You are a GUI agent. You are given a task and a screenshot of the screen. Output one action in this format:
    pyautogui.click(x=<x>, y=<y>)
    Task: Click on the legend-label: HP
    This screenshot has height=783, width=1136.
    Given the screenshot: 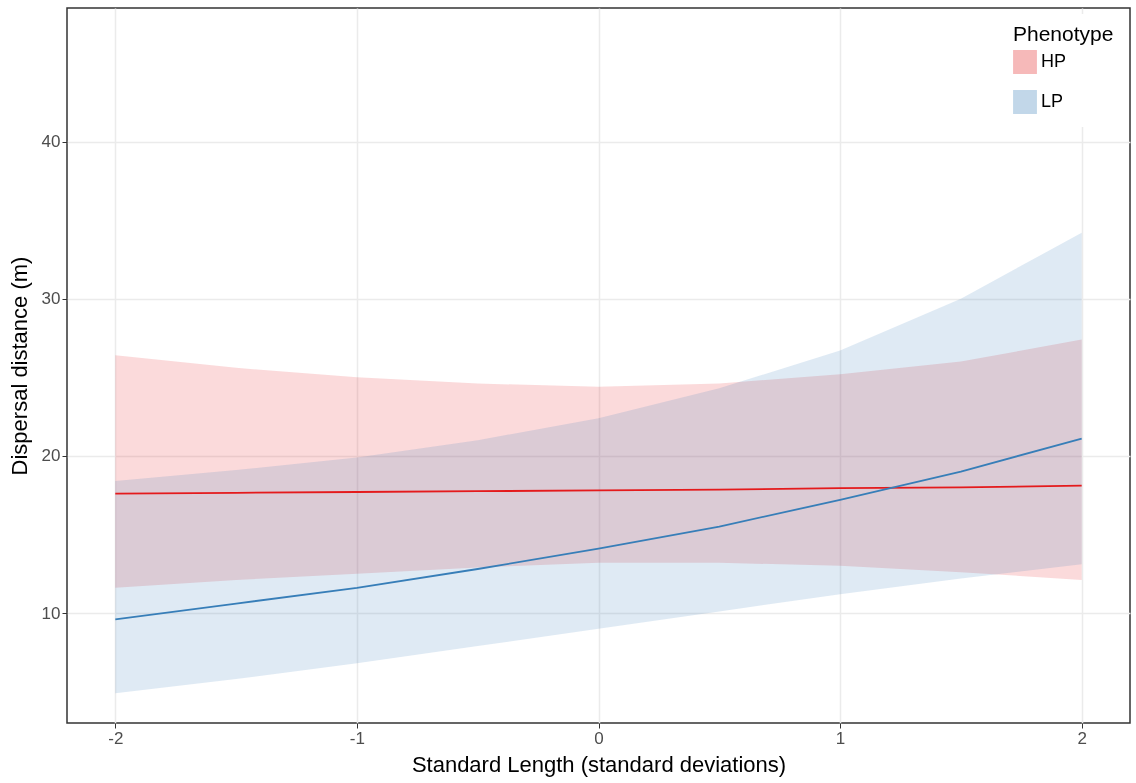 What is the action you would take?
    pyautogui.click(x=1054, y=61)
    